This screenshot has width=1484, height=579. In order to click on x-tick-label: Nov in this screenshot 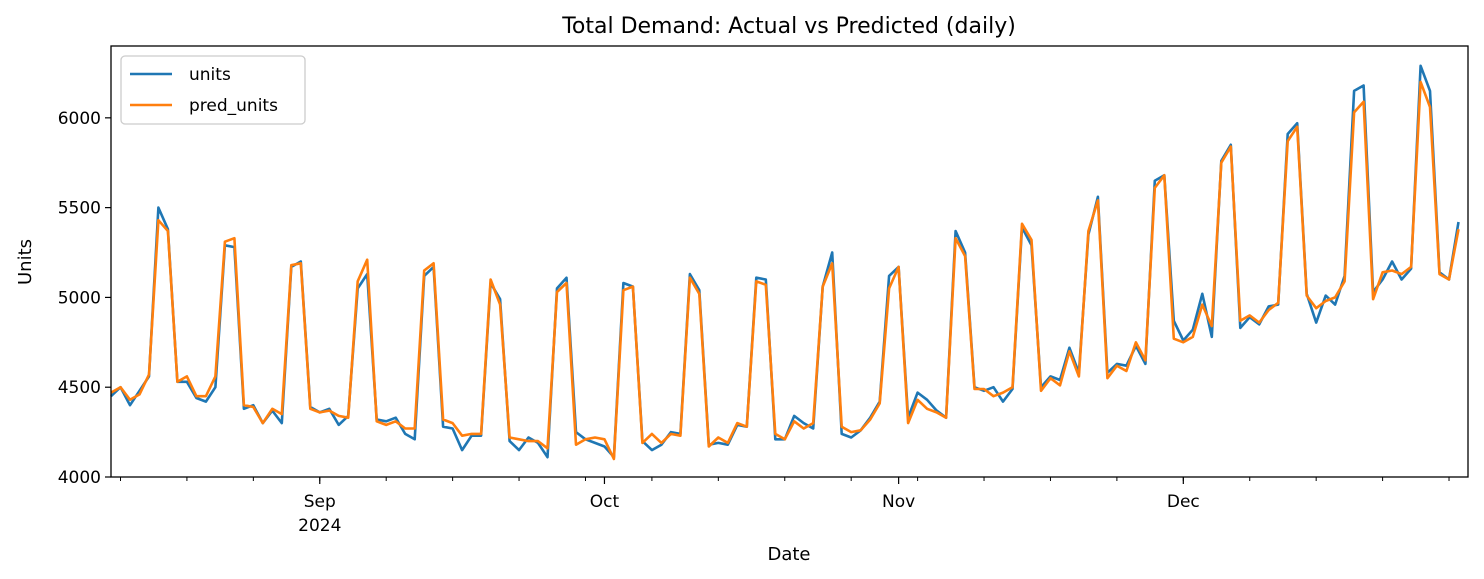, I will do `click(898, 502)`.